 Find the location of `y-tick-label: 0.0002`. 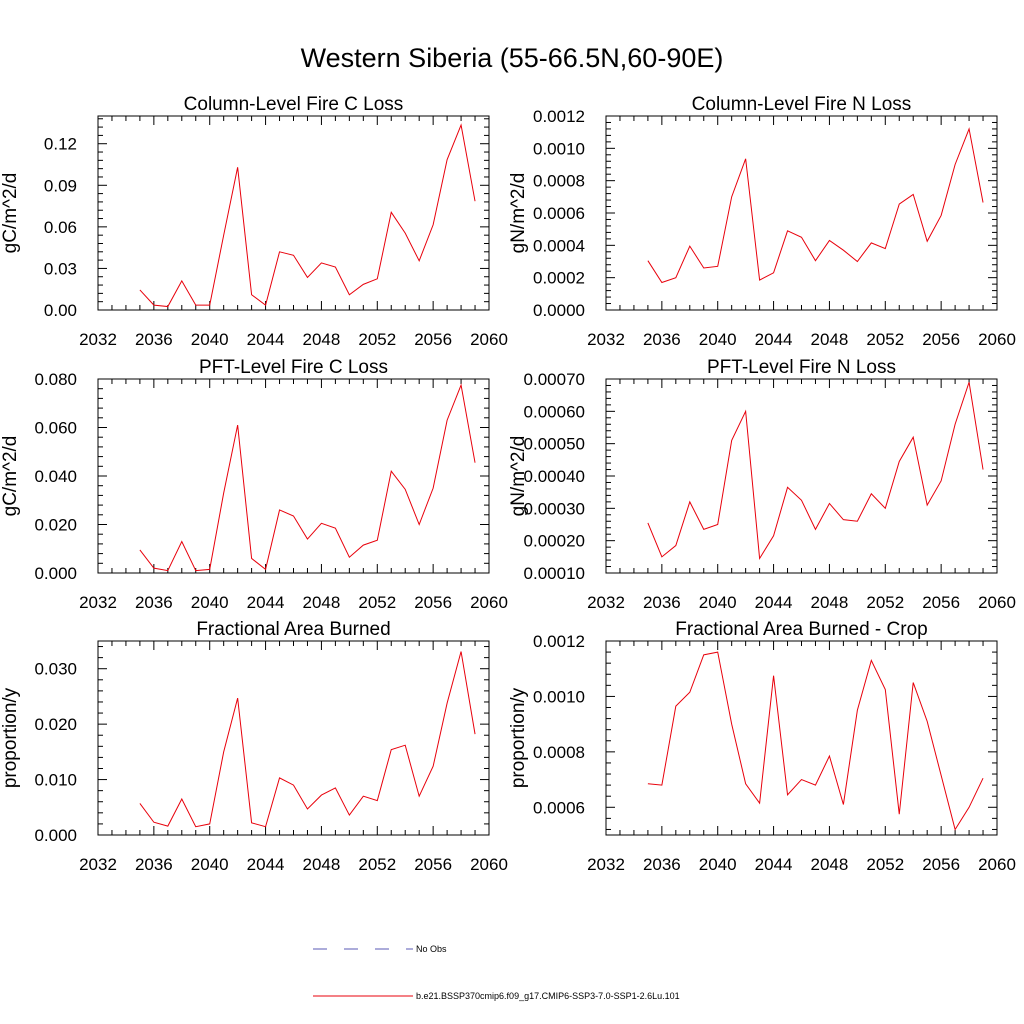

y-tick-label: 0.0002 is located at coordinates (559, 278).